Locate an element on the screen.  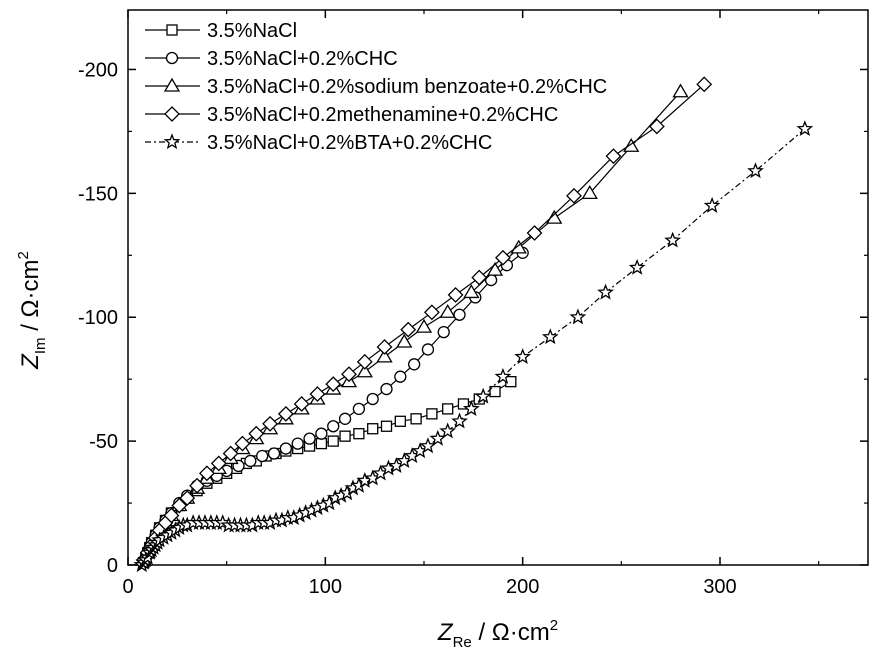
y-axis-title-unit: / Ω·cm is located at coordinates (30, 299).